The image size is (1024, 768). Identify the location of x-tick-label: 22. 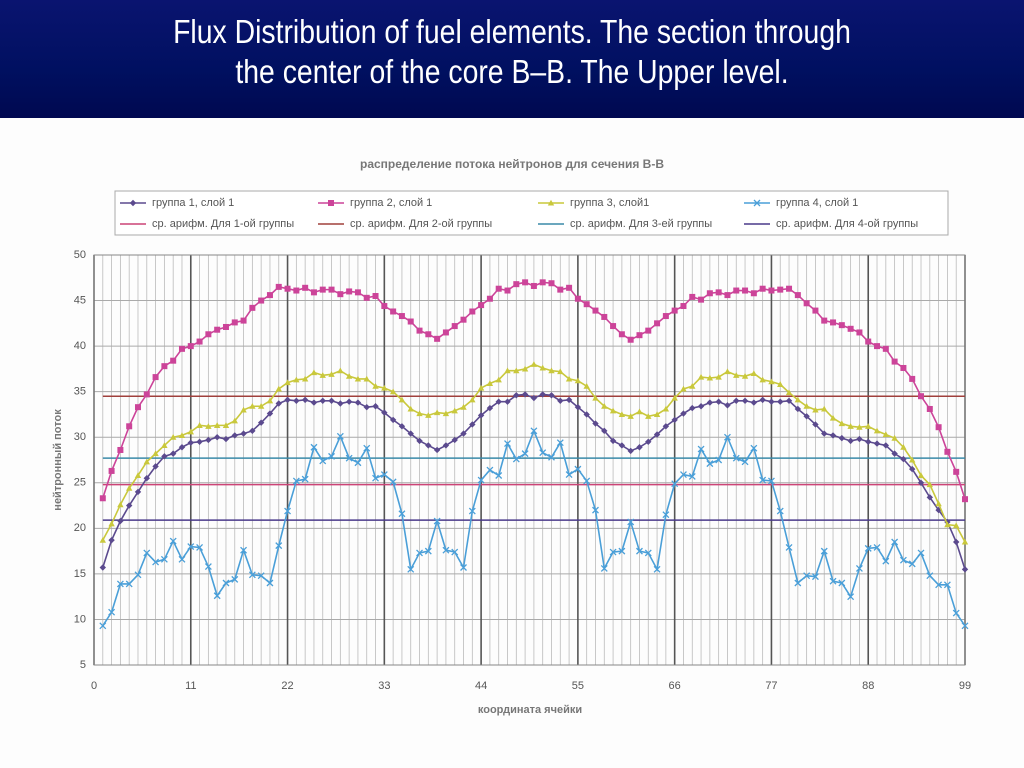
(287, 686).